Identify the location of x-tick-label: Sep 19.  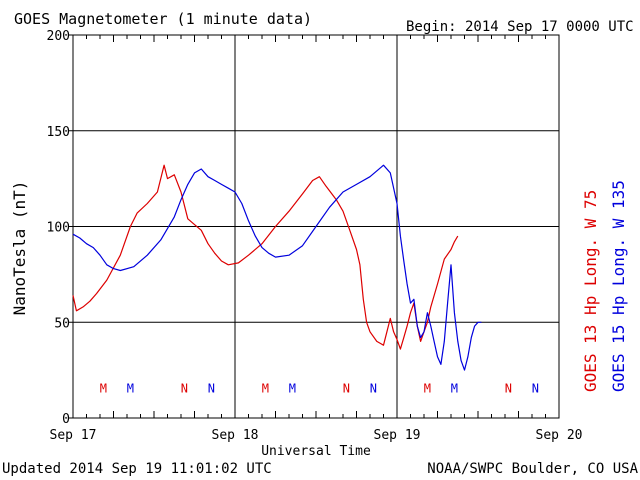
(397, 435).